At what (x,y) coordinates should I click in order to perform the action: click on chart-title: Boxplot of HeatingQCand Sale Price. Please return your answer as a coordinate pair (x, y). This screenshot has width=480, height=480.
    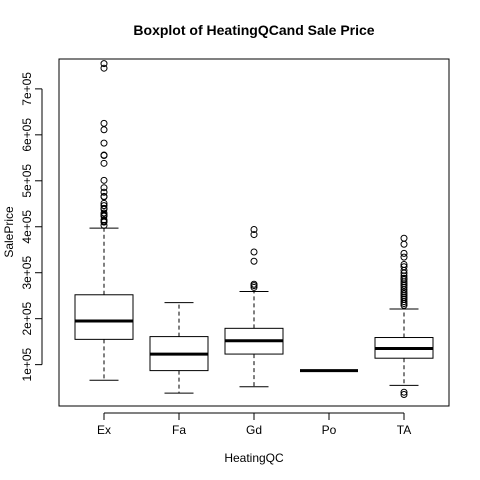
    Looking at the image, I should click on (253, 30).